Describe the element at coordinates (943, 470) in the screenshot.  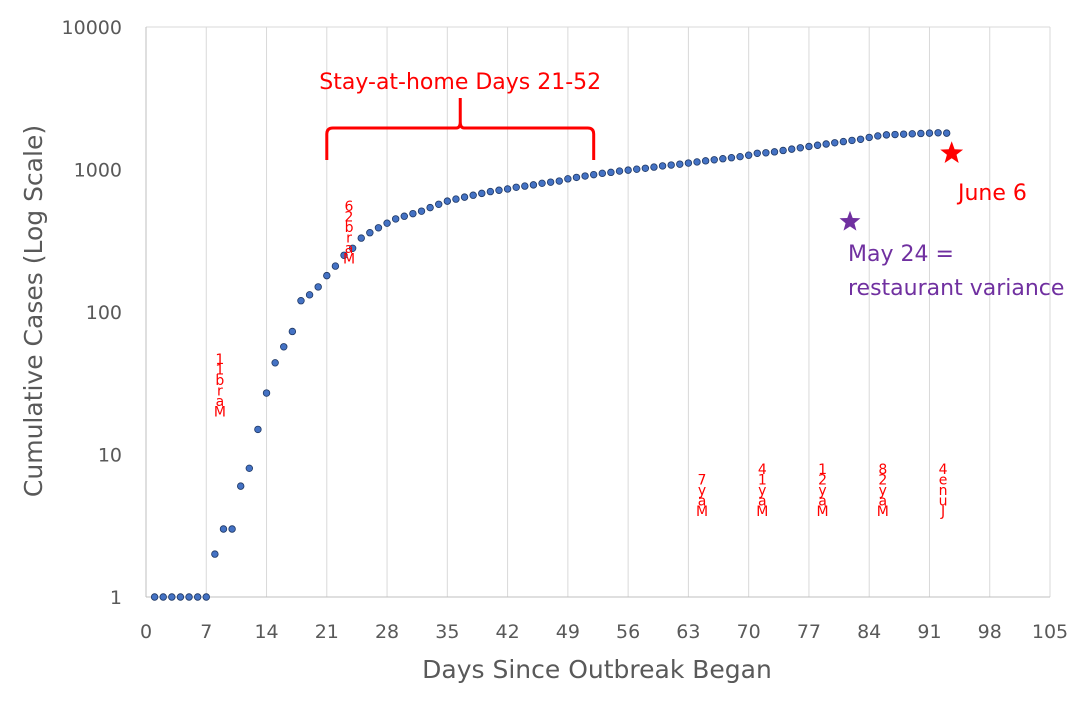
I see `vertical-date-char: 4` at that location.